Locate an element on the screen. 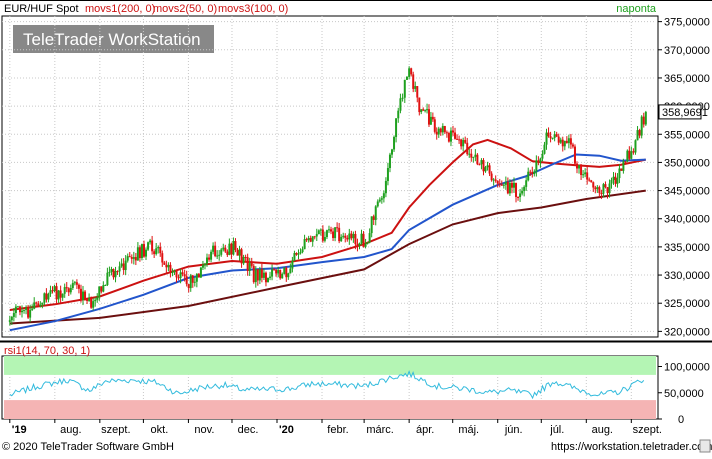 This screenshot has height=459, width=712. footer-url: https://workstation.teletrader.com/ is located at coordinates (631, 447).